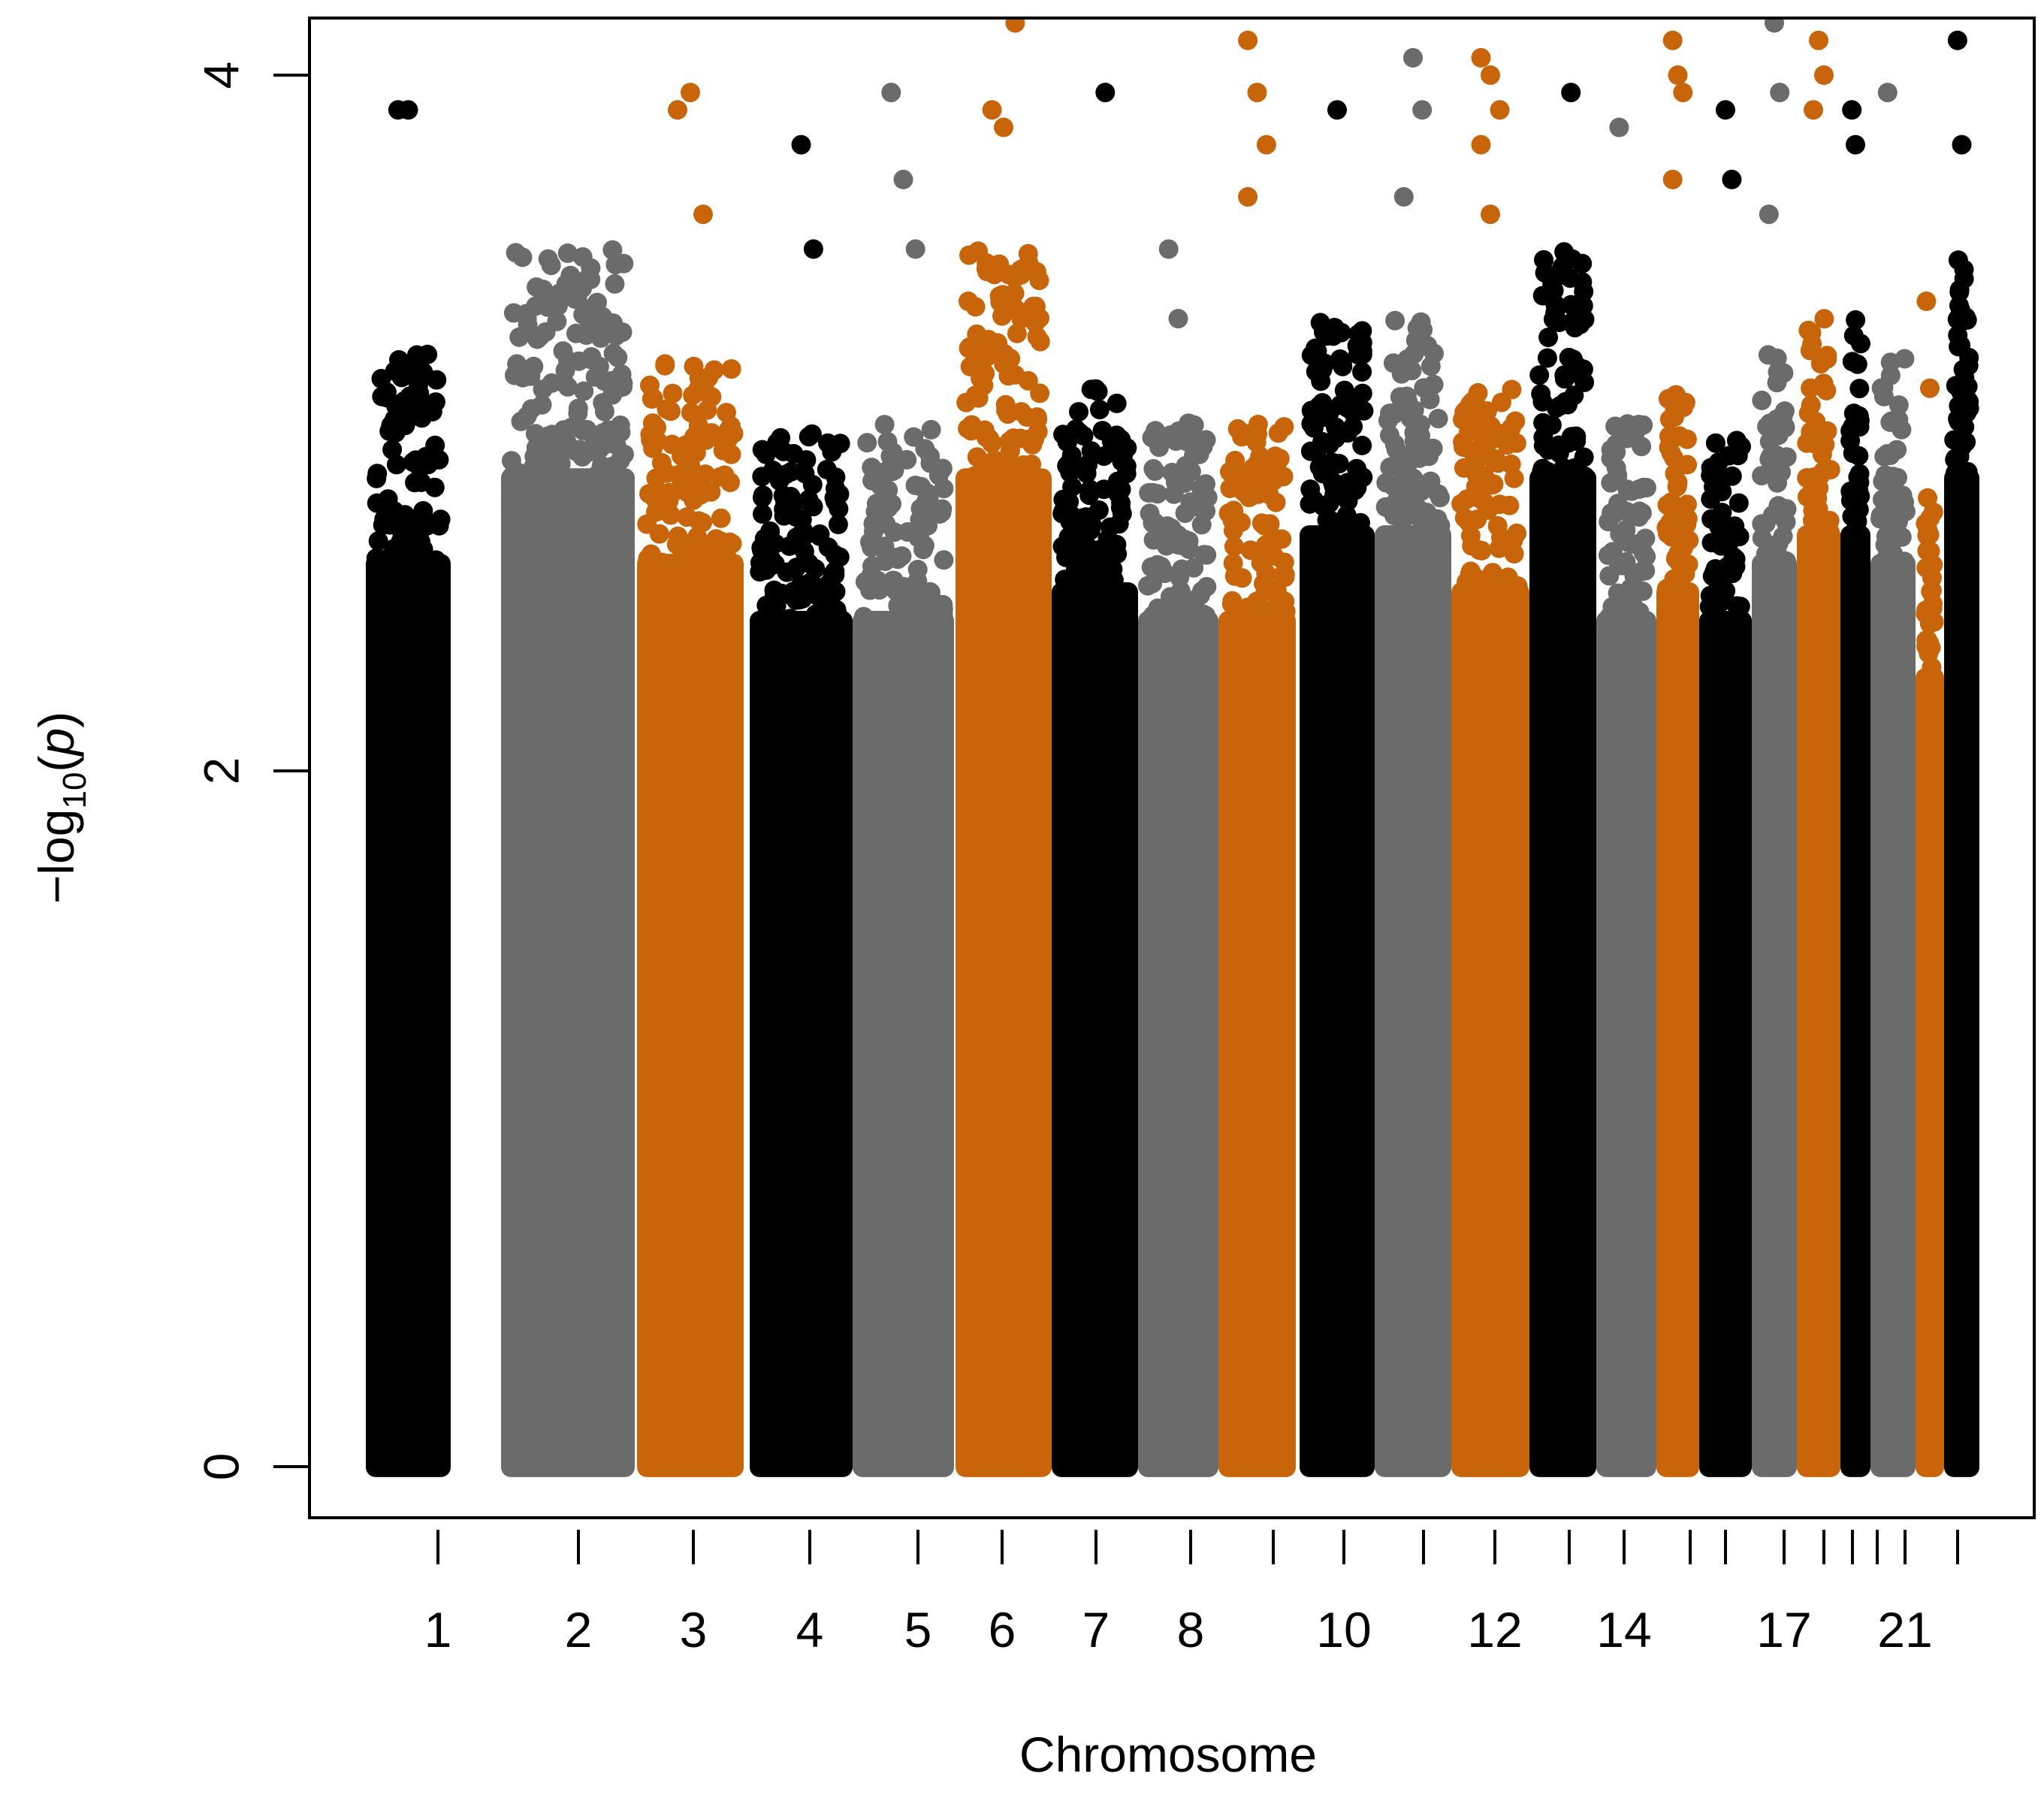  What do you see at coordinates (1178, 1044) in the screenshot?
I see `chromosome-8-dense-band` at bounding box center [1178, 1044].